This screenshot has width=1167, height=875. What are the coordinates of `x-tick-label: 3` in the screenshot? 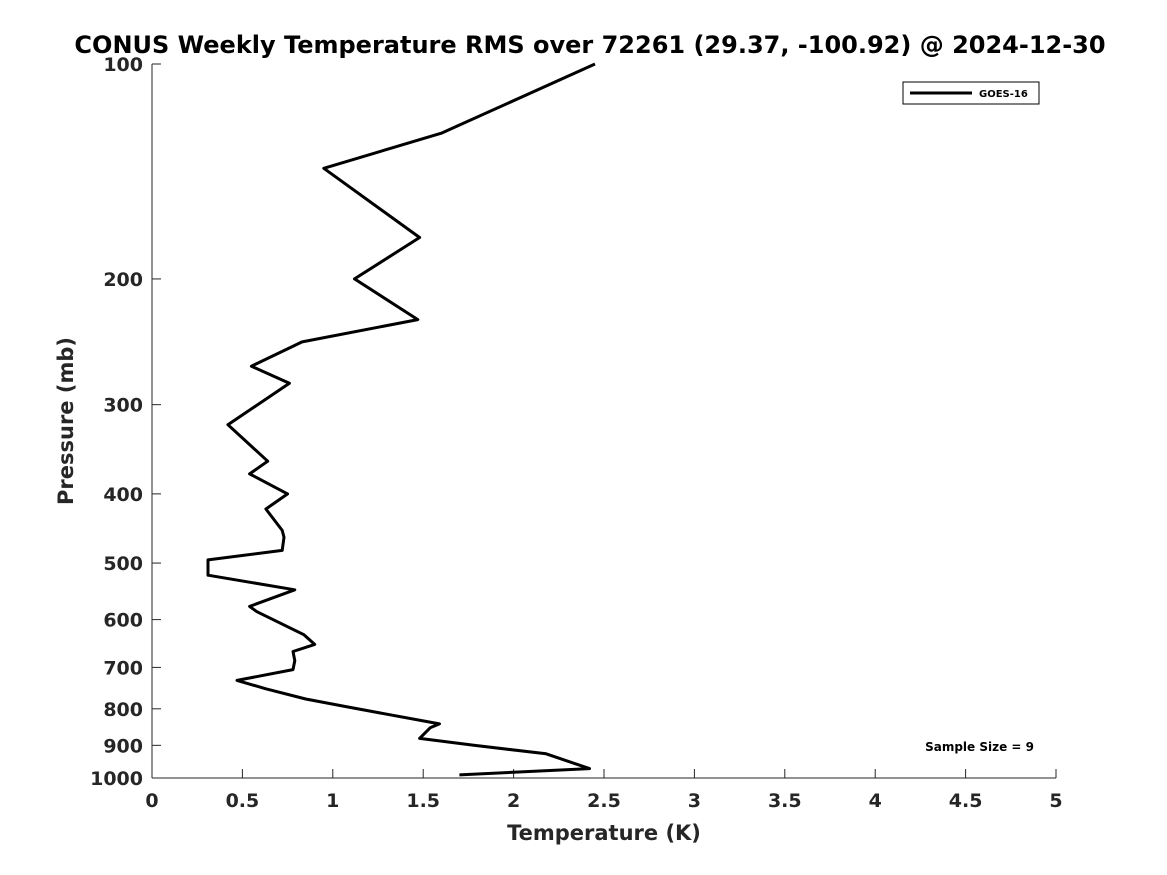 It's located at (694, 801).